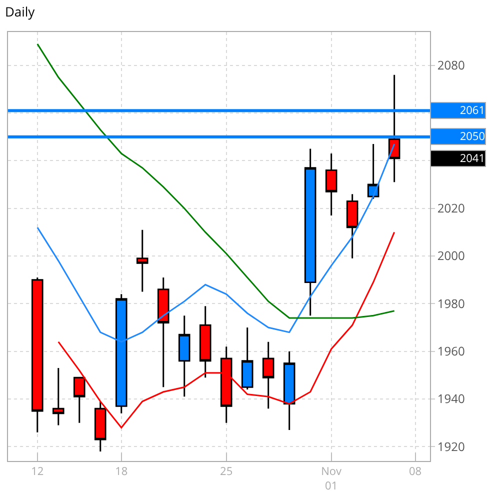 This screenshot has height=491, width=494. I want to click on y-tick-label: 1980, so click(451, 303).